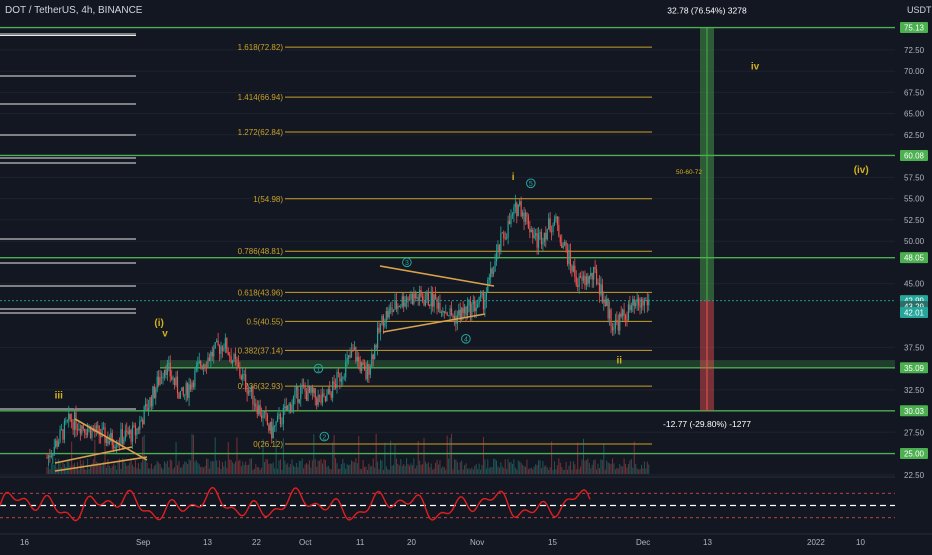 This screenshot has height=555, width=932. Describe the element at coordinates (466, 540) in the screenshot. I see `time-axis: 16 Sep 13 22 Oct 11 20 Nov 15 Dec 13 2022 10` at that location.